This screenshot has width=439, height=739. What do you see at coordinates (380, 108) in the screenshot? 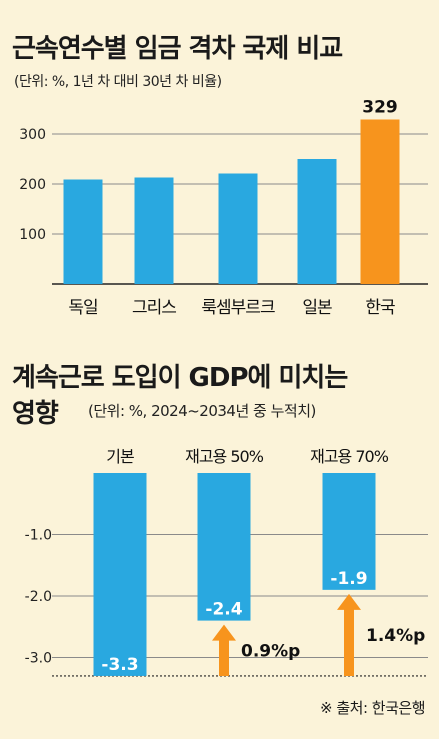
I see `chart1-highlight-value: 329` at bounding box center [380, 108].